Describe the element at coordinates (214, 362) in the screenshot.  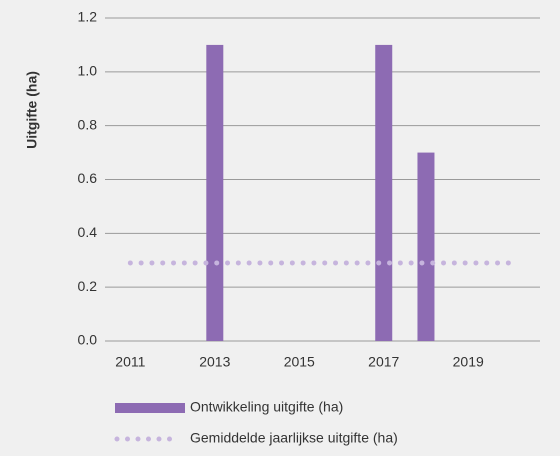
I see `x-tick-label: 2013` at that location.